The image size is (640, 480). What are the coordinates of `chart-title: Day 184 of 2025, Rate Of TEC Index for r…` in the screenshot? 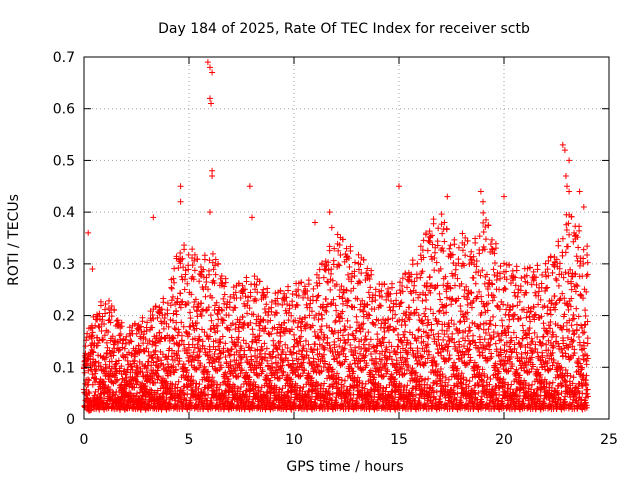 It's located at (344, 29).